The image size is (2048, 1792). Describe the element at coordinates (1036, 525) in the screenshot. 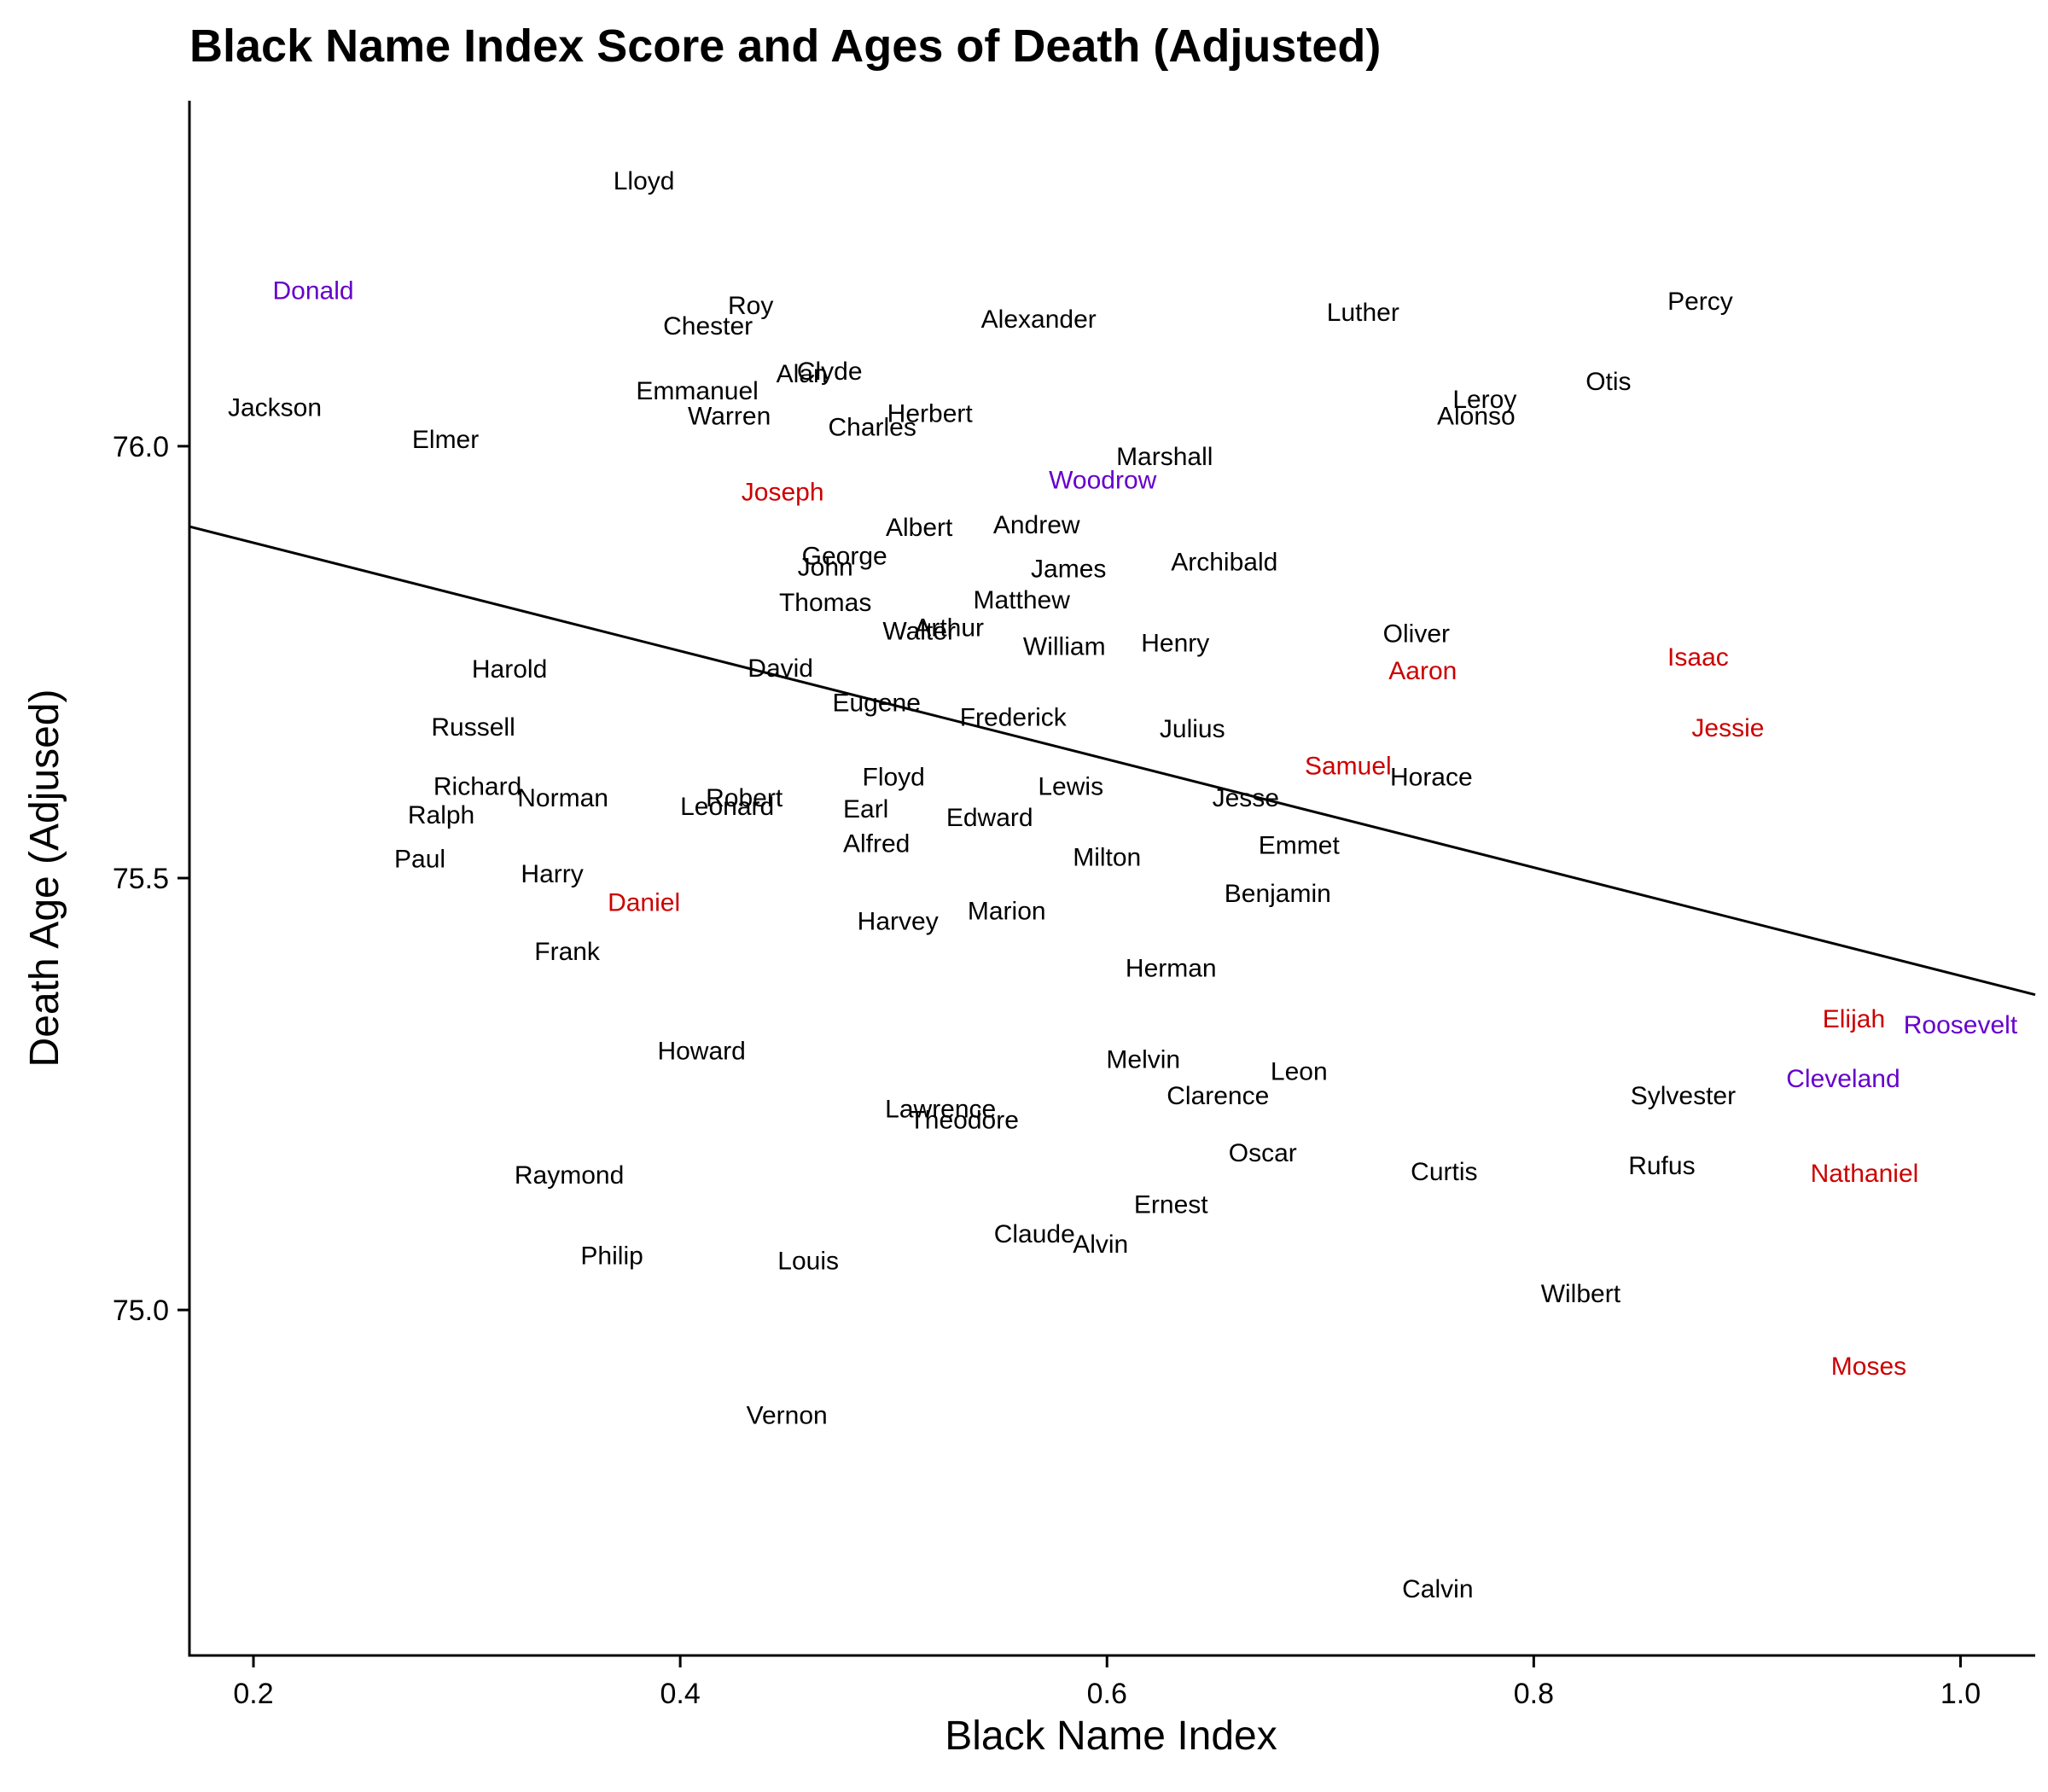

I see `point-label-andrew: Andrew` at that location.